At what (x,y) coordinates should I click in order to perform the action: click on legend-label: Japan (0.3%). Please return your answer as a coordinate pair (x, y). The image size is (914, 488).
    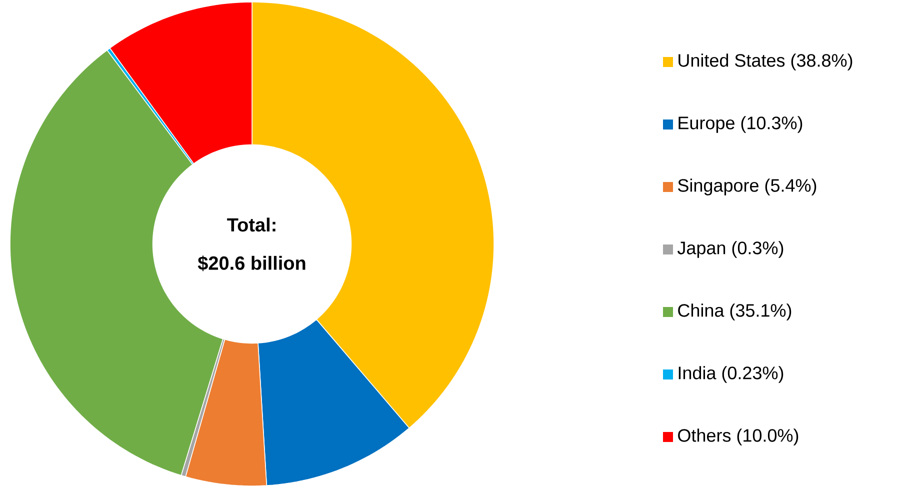
    Looking at the image, I should click on (730, 249).